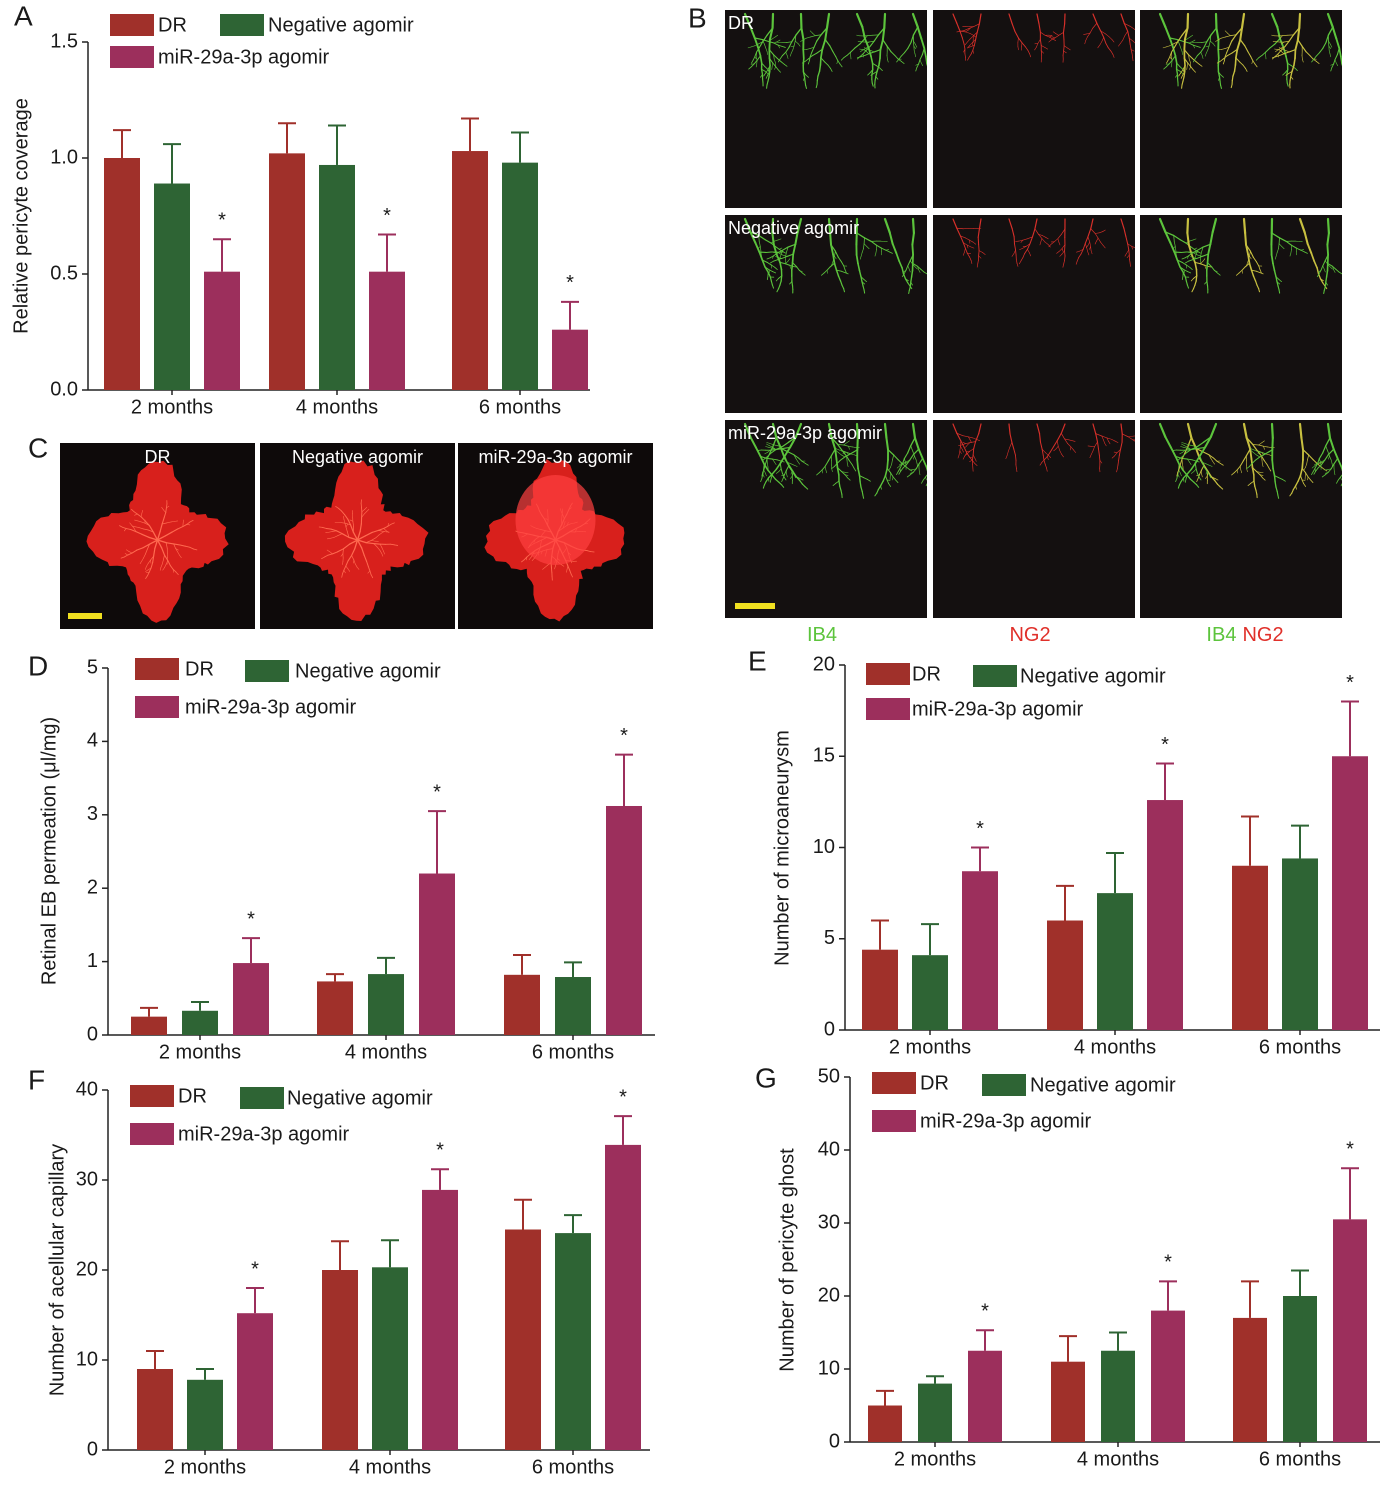 Image resolution: width=1390 pixels, height=1486 pixels. Describe the element at coordinates (360, 1098) in the screenshot. I see `legend-label: Negative agomir` at that location.